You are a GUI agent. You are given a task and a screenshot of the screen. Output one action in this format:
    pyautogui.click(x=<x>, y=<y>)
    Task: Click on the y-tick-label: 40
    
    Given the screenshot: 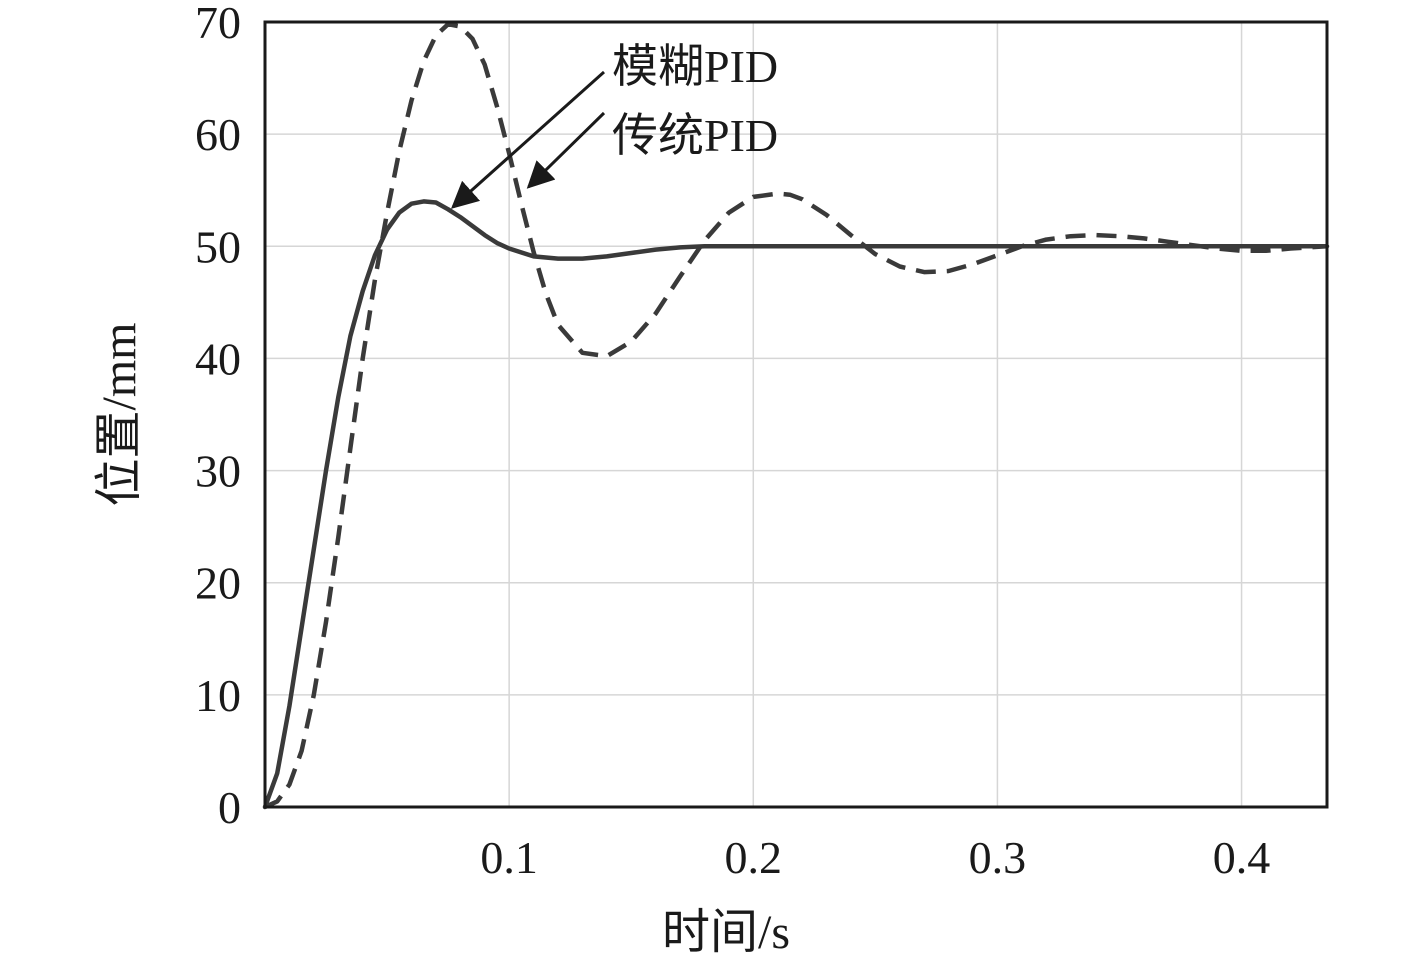 What is the action you would take?
    pyautogui.click(x=218, y=358)
    